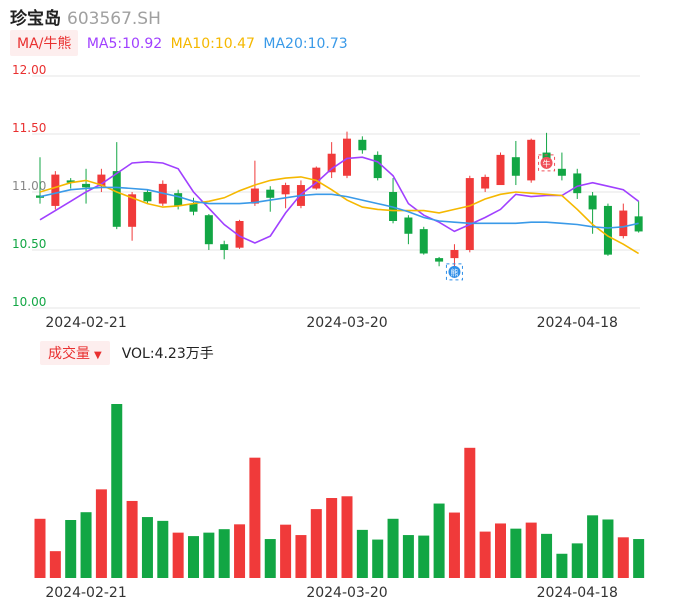  Describe the element at coordinates (44, 43) in the screenshot. I see `ma-indicator-selector: MA/牛熊` at that location.